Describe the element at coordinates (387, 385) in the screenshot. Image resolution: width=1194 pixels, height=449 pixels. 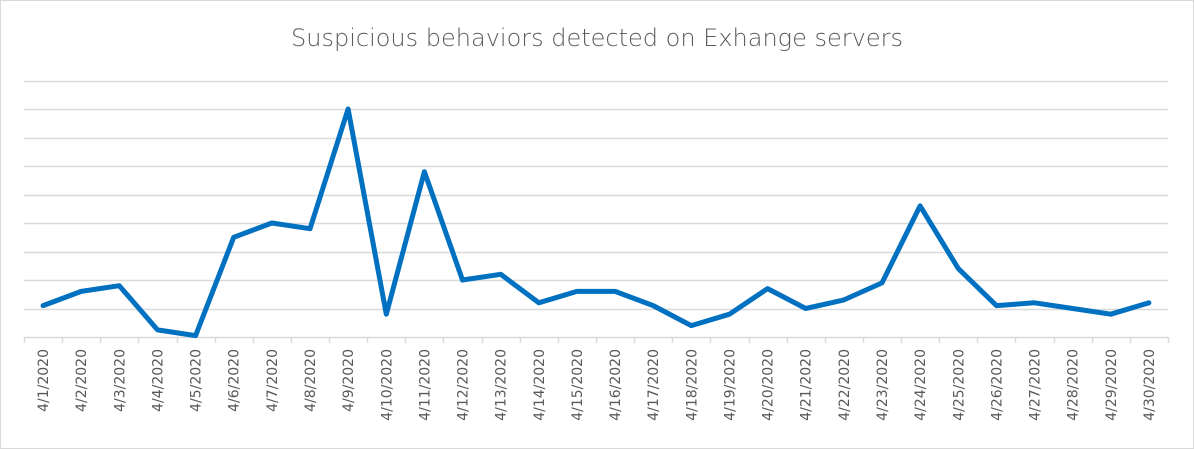
I see `x-axis-label: 4/10/2020` at that location.